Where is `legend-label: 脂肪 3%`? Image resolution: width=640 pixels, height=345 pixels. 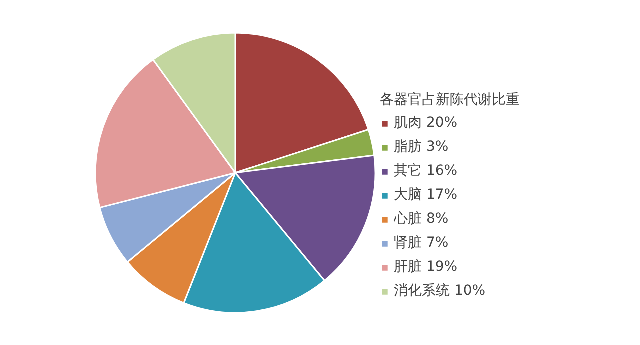 legend-label: 脂肪 3% is located at coordinates (421, 147).